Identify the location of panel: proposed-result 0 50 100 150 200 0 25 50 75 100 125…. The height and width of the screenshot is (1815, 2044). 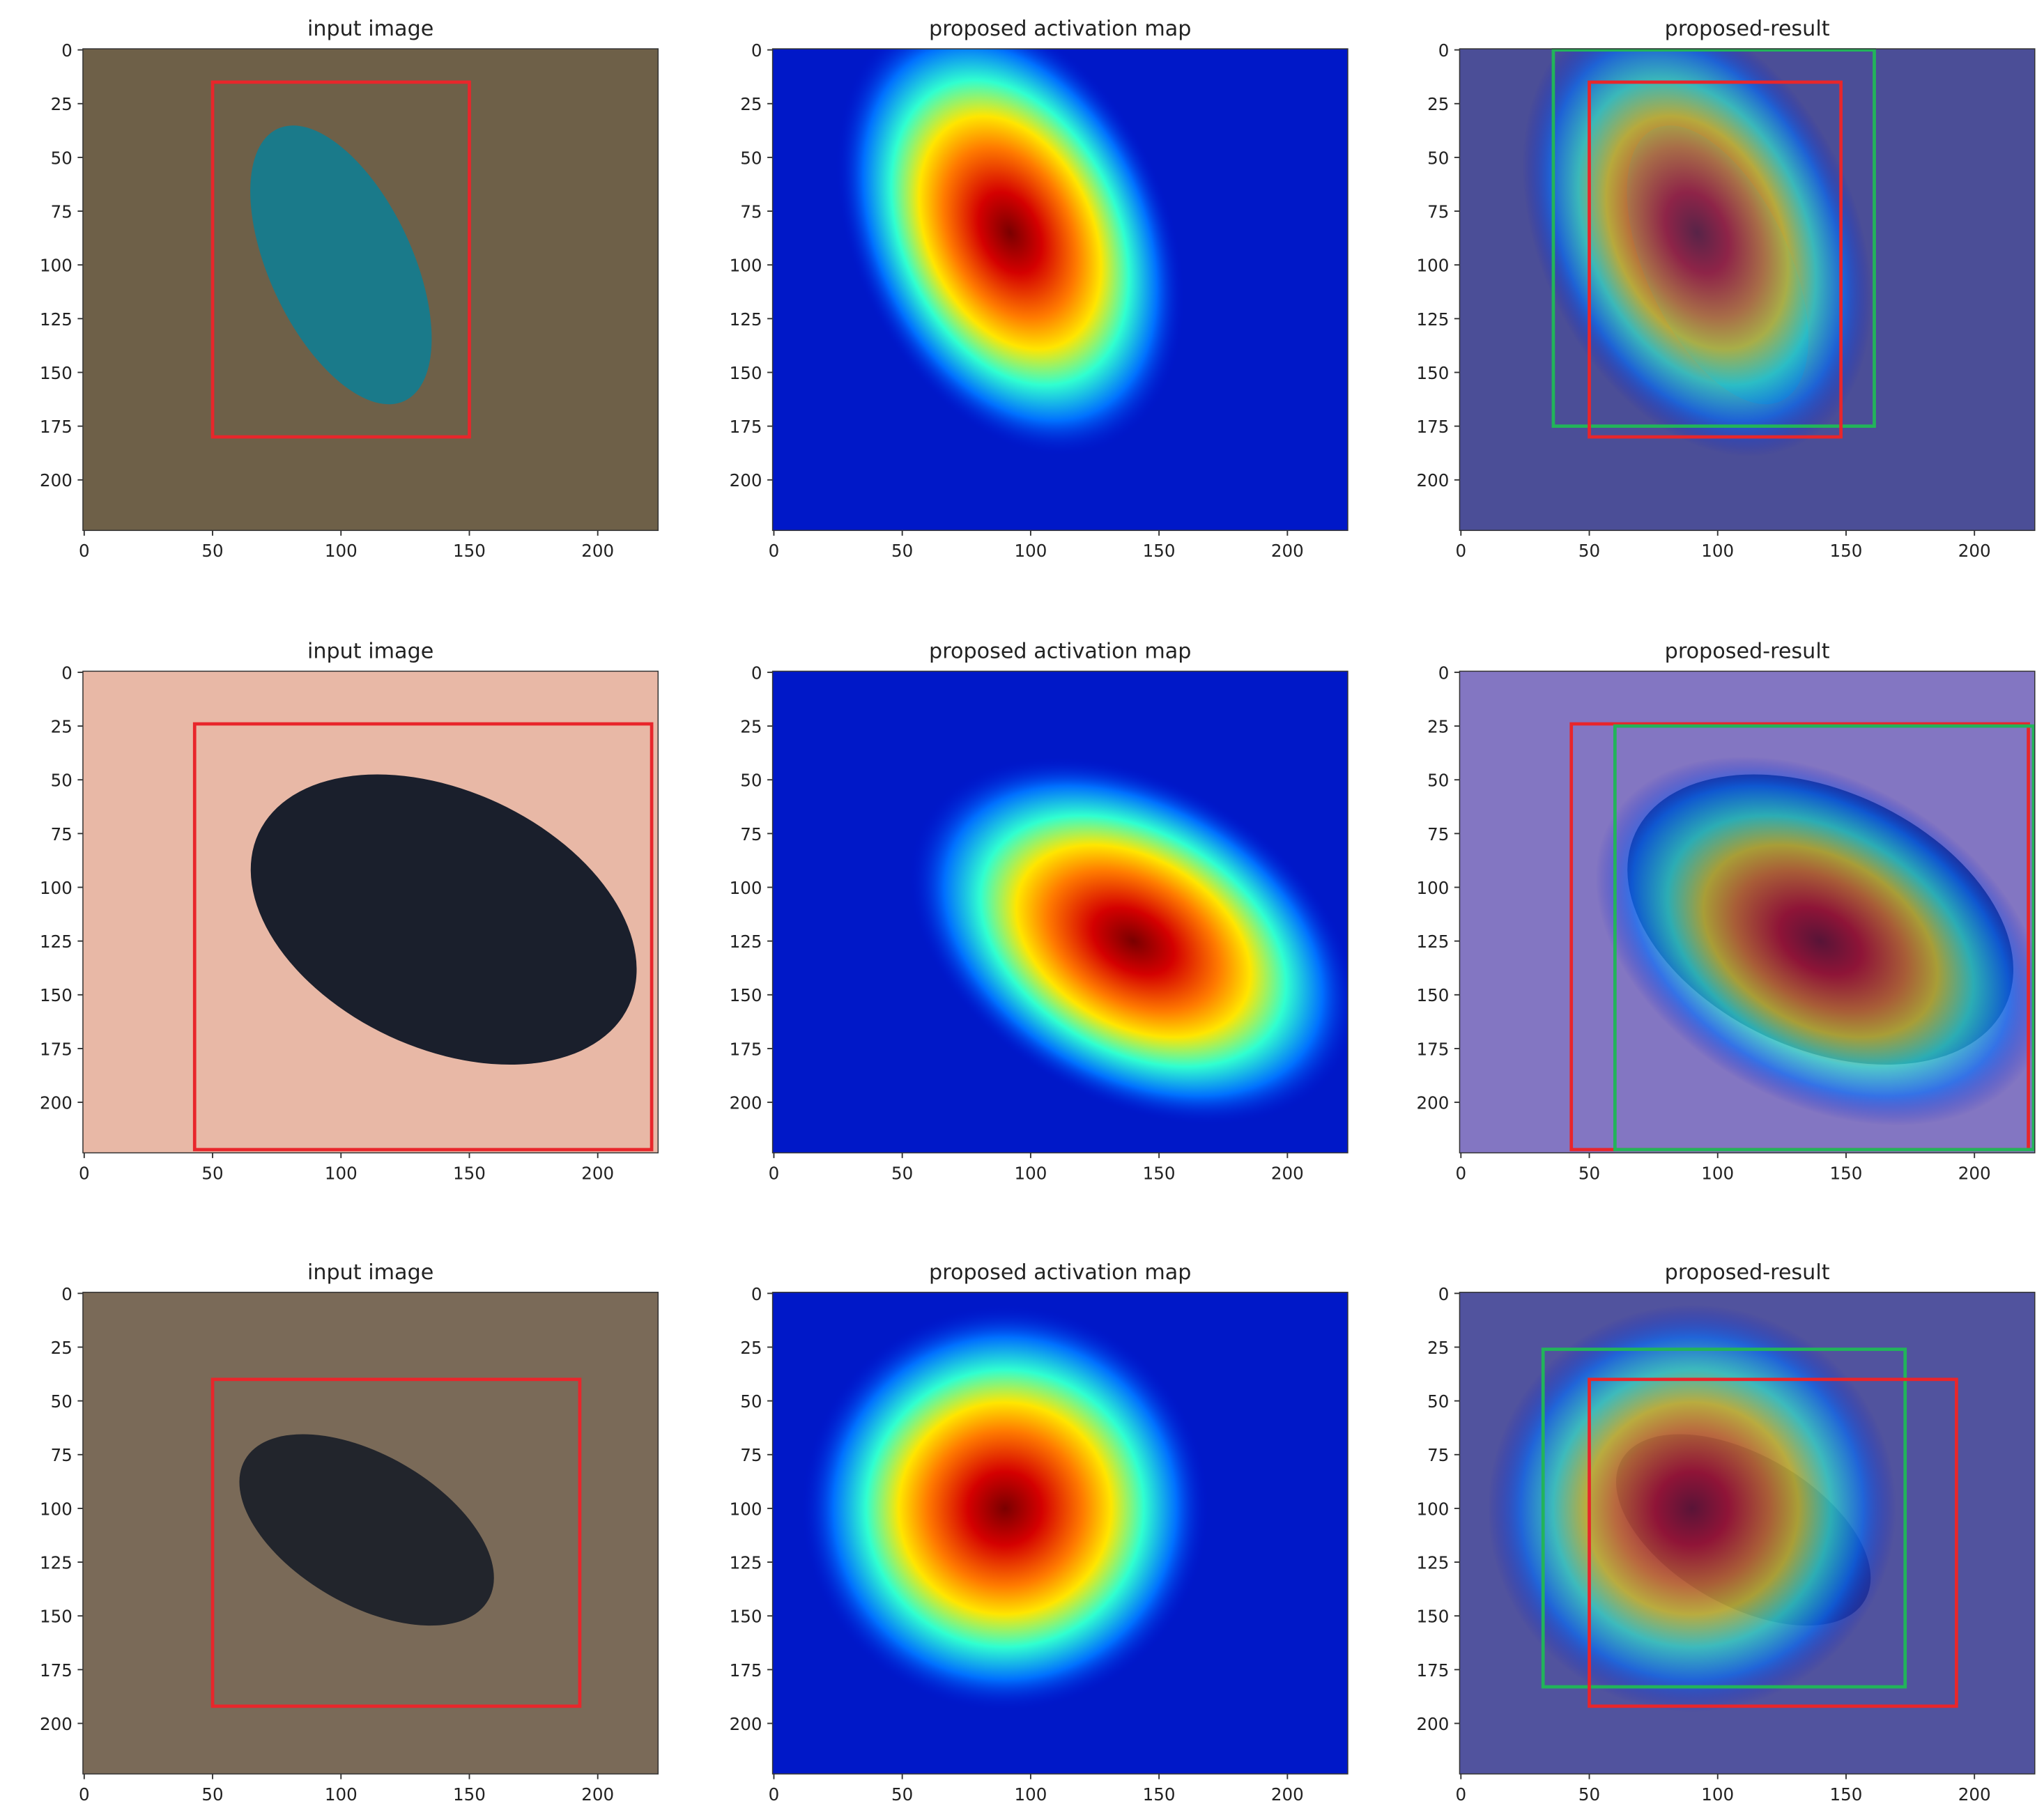
(1726, 289).